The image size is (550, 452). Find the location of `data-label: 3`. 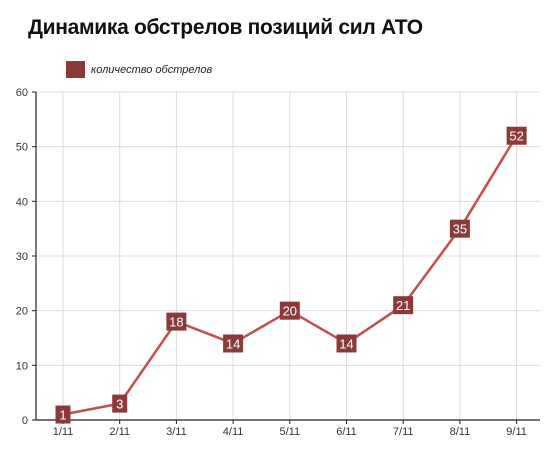

data-label: 3 is located at coordinates (119, 404).